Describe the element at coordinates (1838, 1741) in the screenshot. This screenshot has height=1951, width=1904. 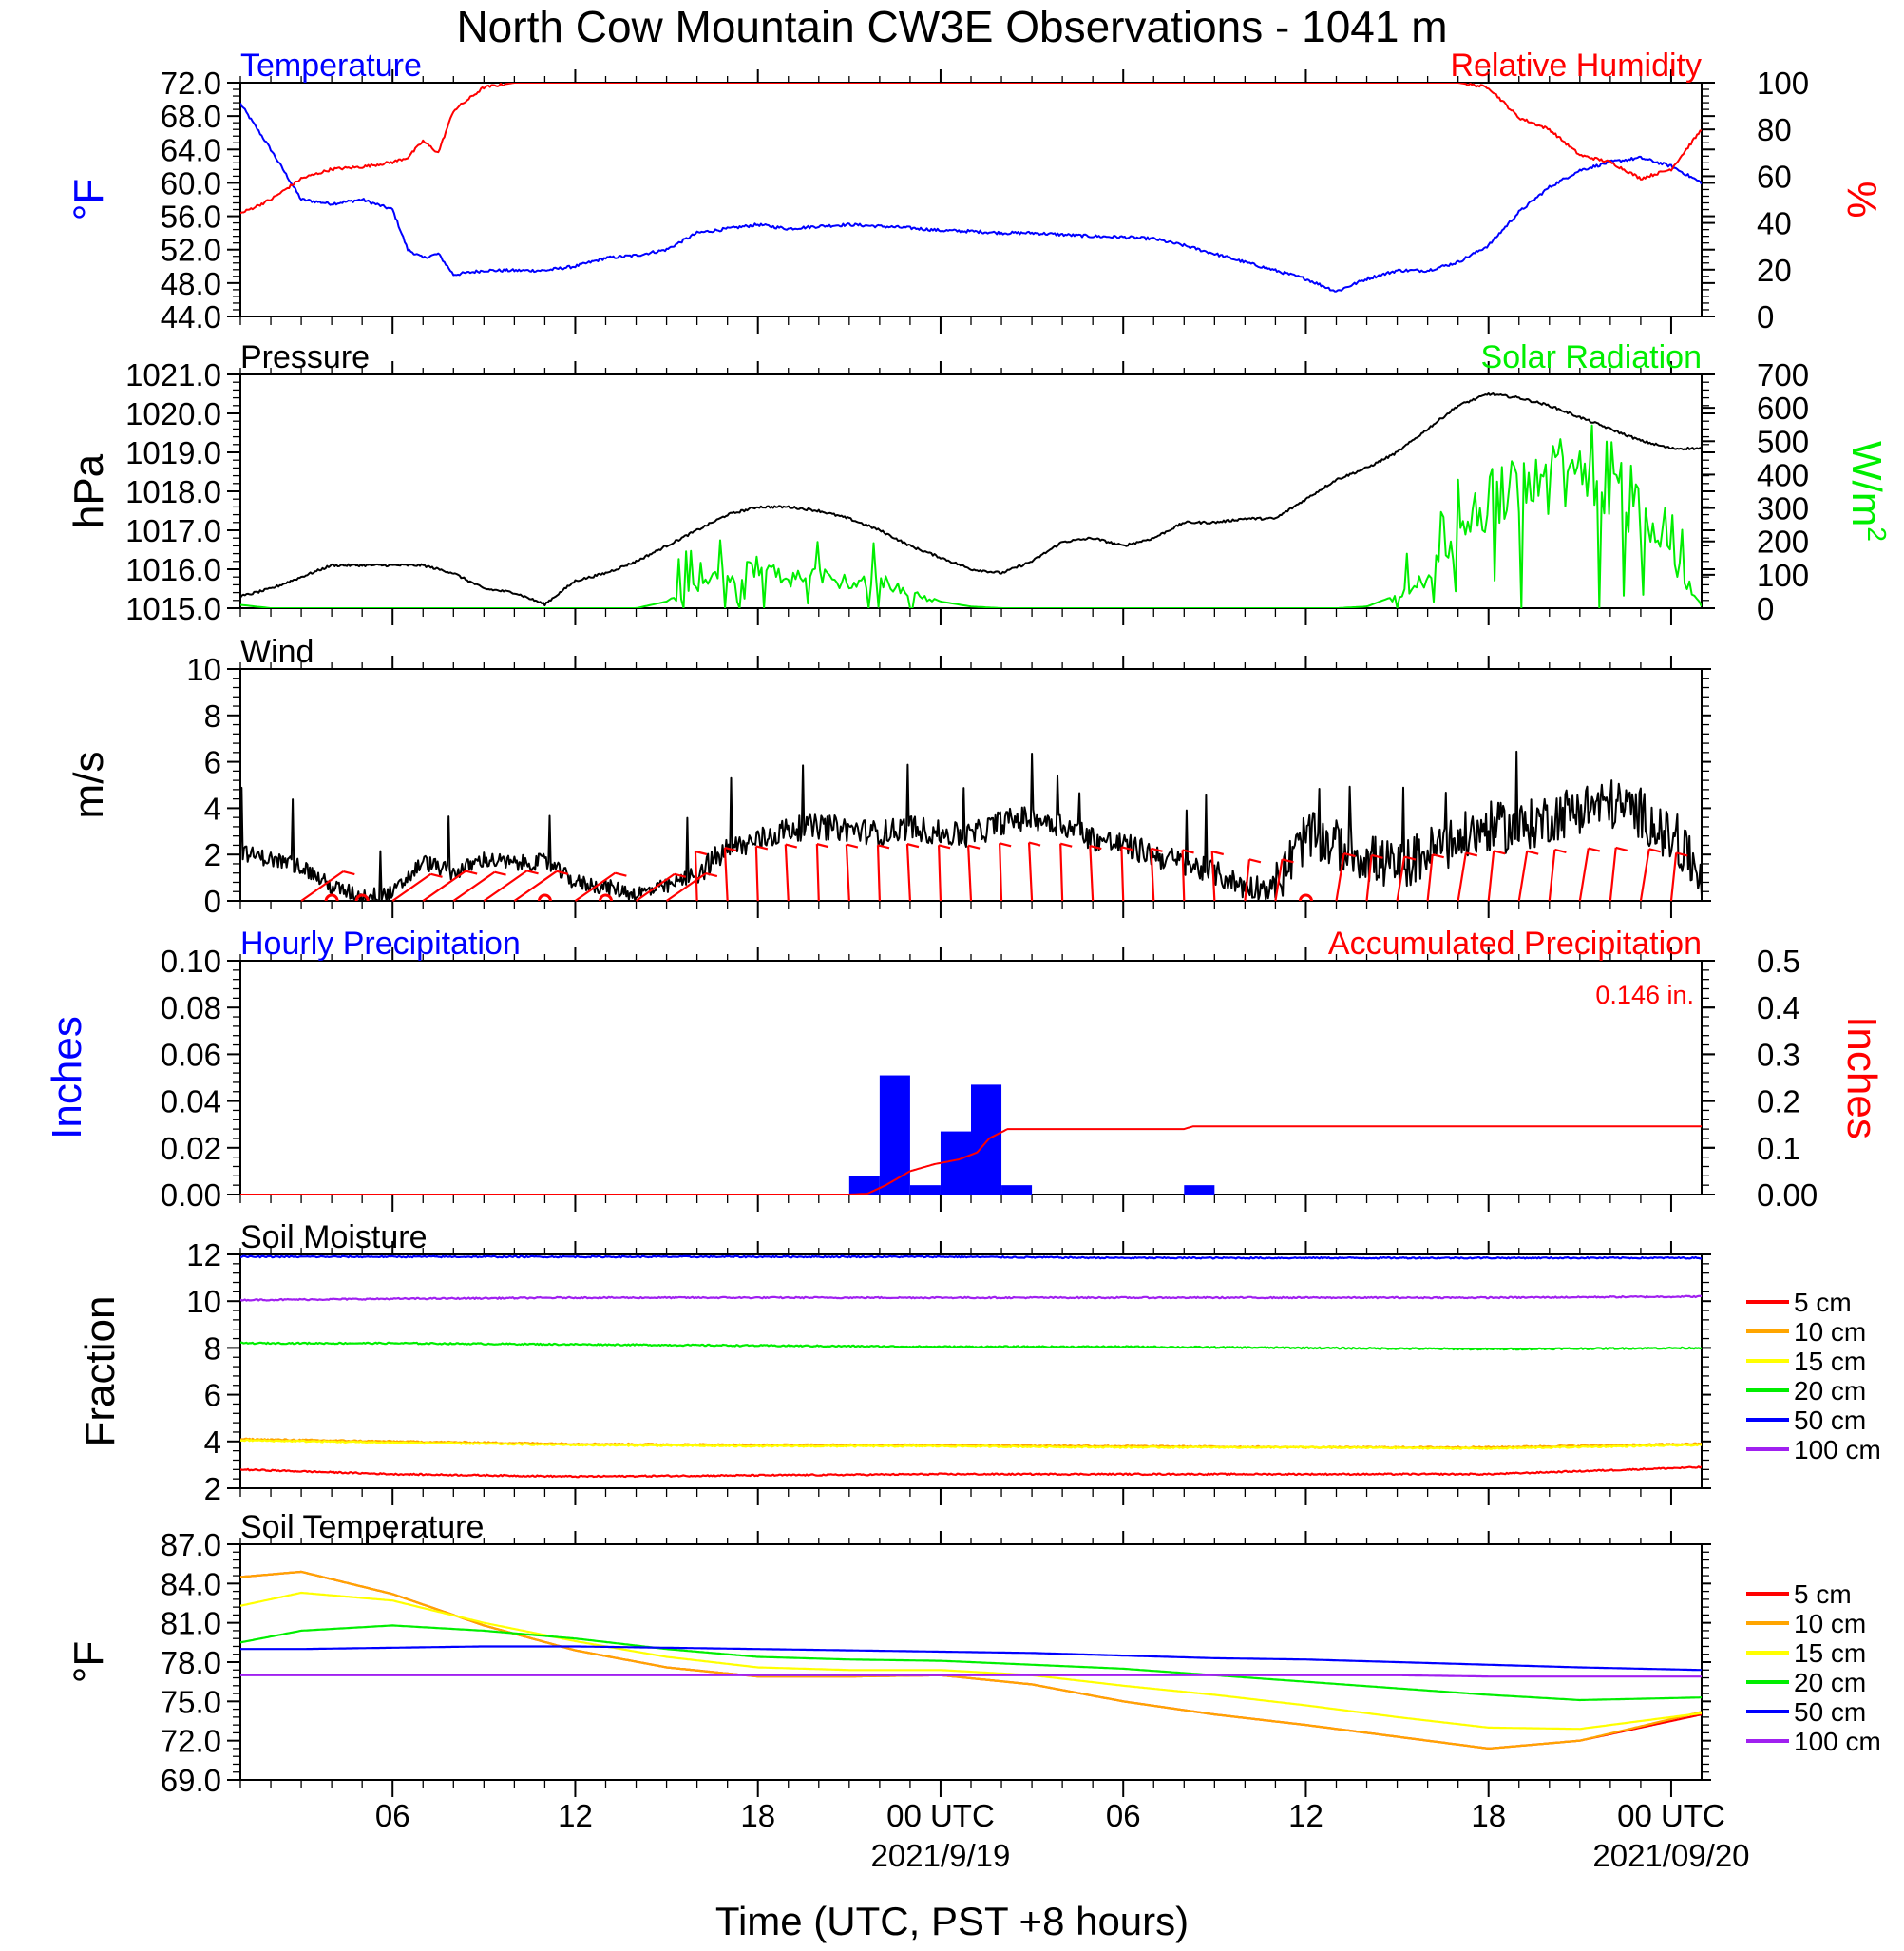
I see `legend-label: 100 cm` at that location.